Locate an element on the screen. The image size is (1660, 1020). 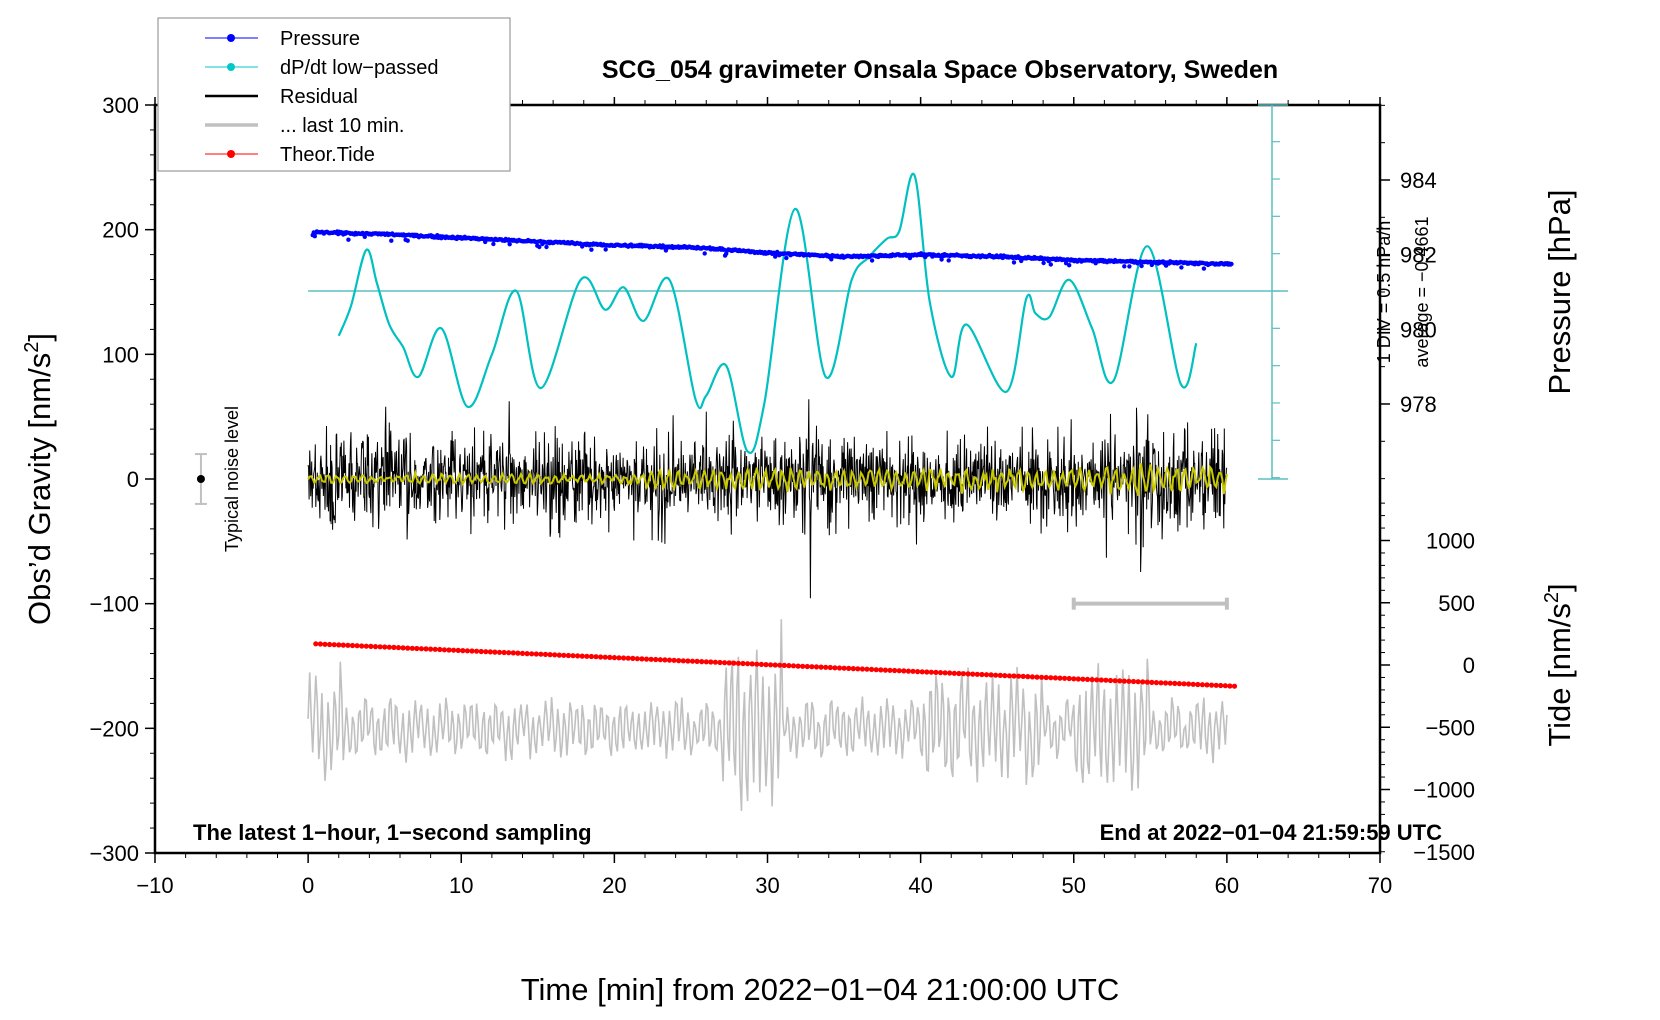
tide-tick-label: −1000 is located at coordinates (1444, 790).